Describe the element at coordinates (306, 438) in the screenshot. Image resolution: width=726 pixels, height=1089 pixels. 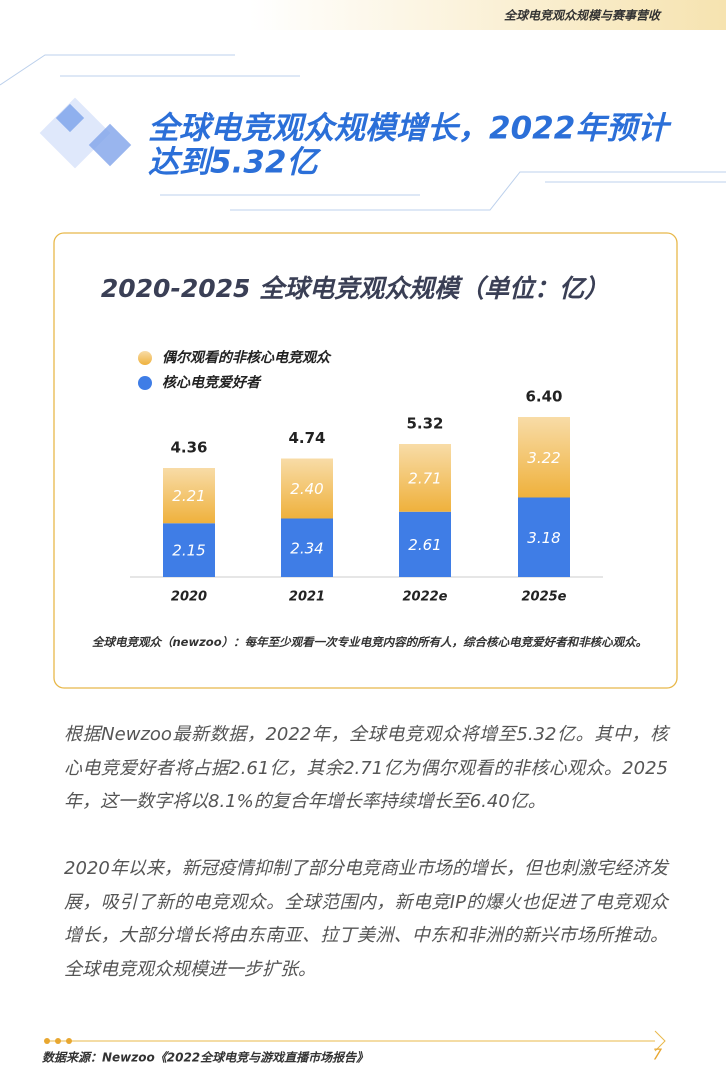
I see `total-label: 4.74` at that location.